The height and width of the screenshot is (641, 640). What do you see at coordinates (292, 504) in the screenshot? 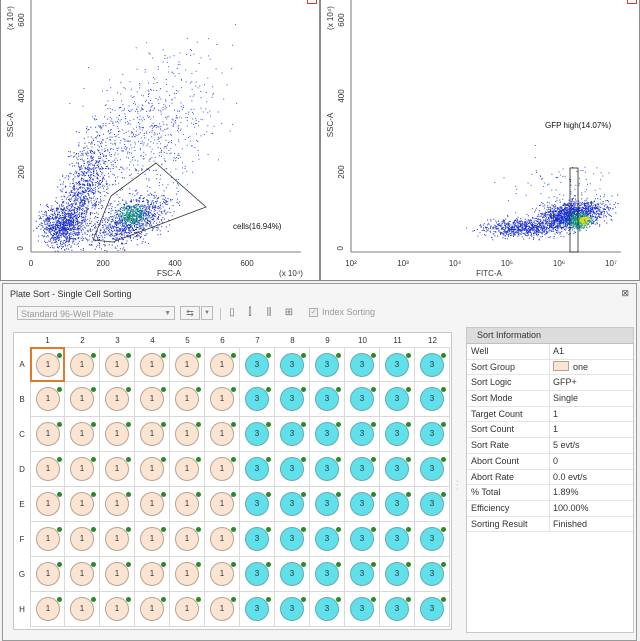
I see `well-E8: 3` at bounding box center [292, 504].